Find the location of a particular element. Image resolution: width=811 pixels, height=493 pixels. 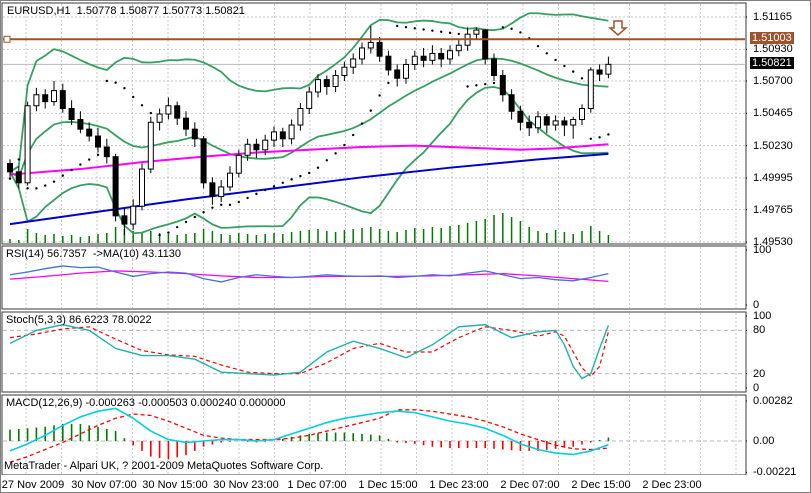

time-label: 2 Dec 15:00 is located at coordinates (601, 485).